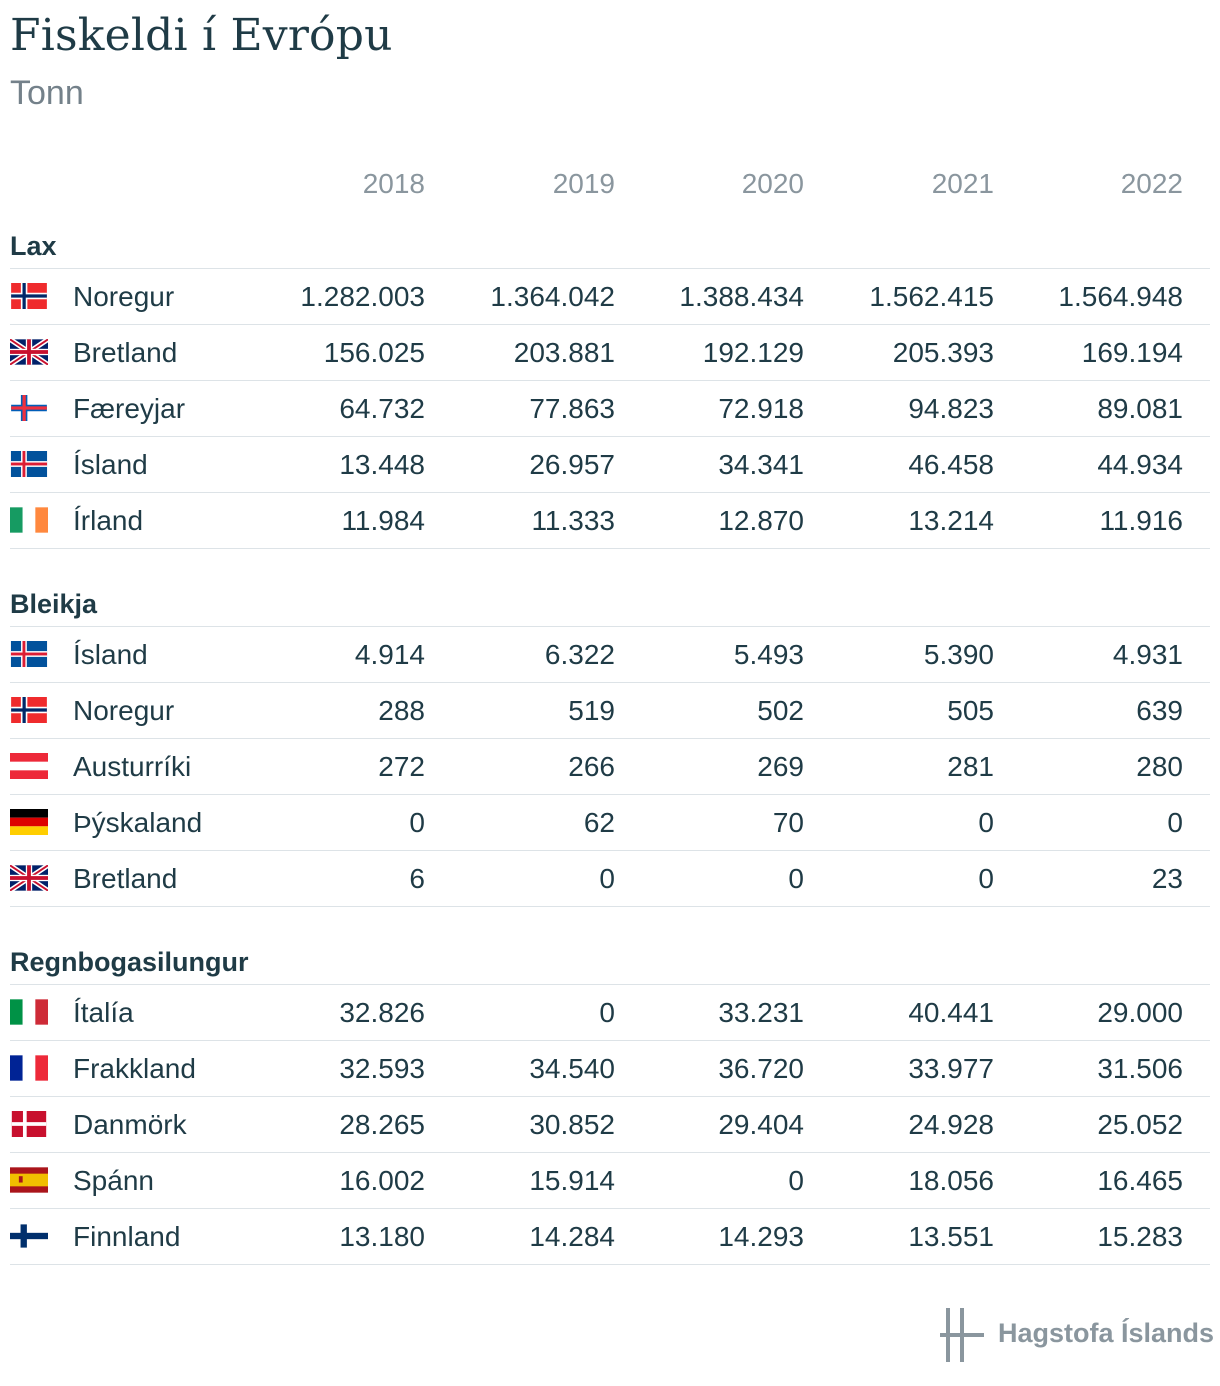  Describe the element at coordinates (132, 766) in the screenshot. I see `country-label: Austurríki` at that location.